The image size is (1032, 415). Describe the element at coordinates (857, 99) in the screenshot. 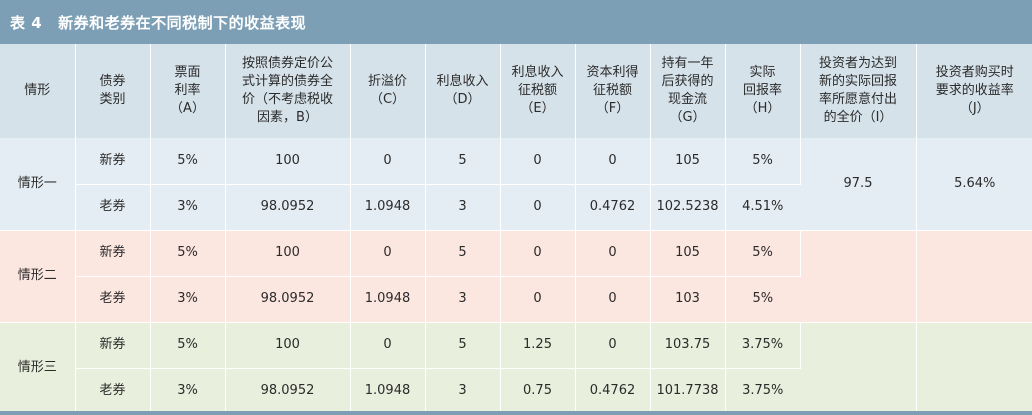

I see `column-header-line: 率所愿意付出` at that location.